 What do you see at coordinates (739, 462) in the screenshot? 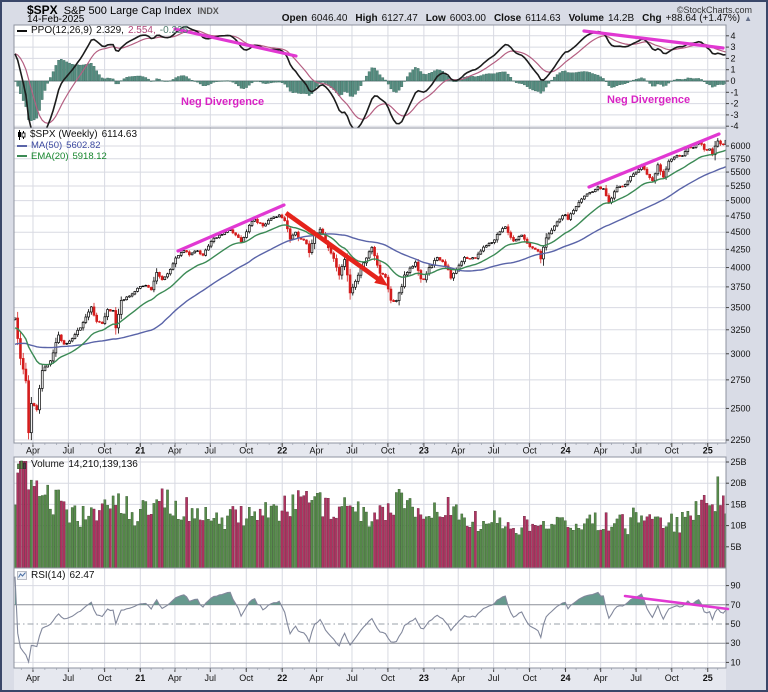
I see `svg-text: 25B` at bounding box center [739, 462].